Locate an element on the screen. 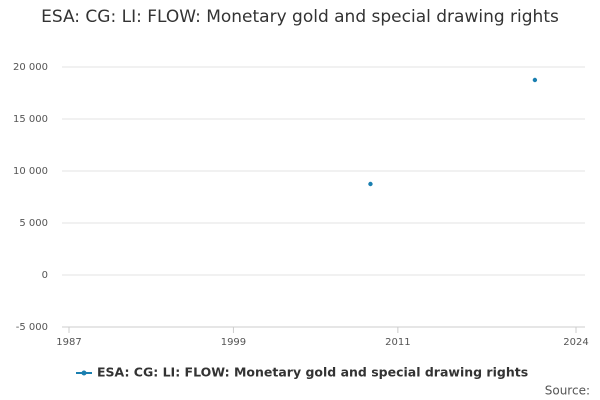 The image size is (600, 400). y-tick-label: 10 000 is located at coordinates (30, 171).